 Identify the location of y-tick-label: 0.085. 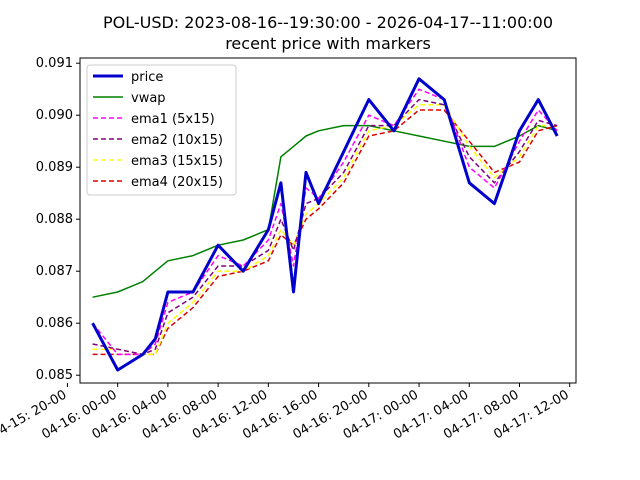
(54, 375).